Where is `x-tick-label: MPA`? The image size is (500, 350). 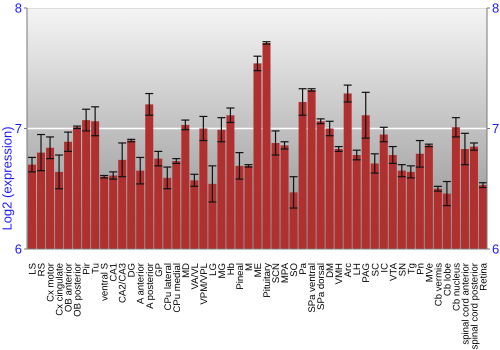
x-tick-label: MPA is located at coordinates (286, 273).